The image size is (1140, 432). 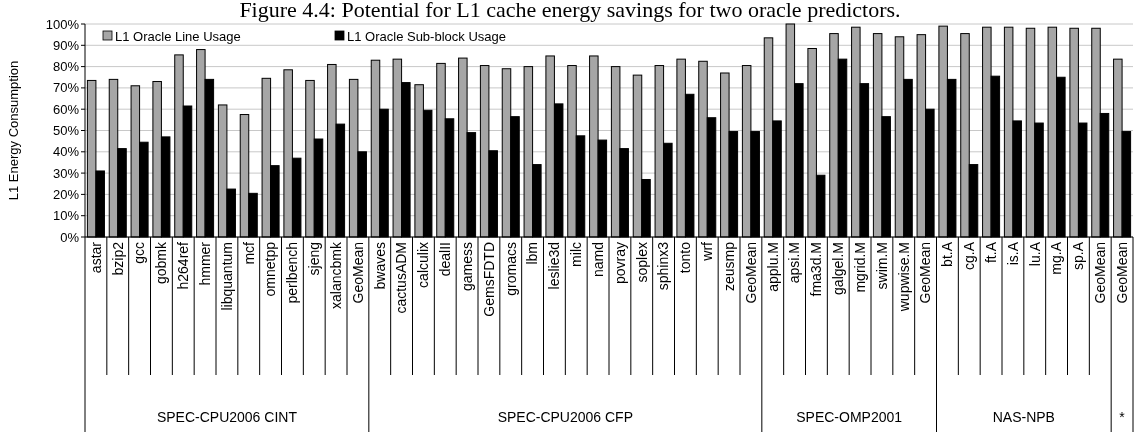 What do you see at coordinates (66, 131) in the screenshot?
I see `y-tick-label: 50%` at bounding box center [66, 131].